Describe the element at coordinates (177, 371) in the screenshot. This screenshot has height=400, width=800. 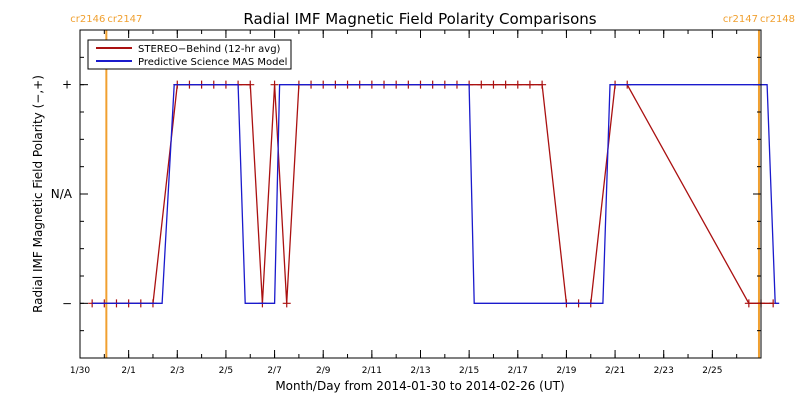
I see `x-tick-label-2: 2/3` at that location.